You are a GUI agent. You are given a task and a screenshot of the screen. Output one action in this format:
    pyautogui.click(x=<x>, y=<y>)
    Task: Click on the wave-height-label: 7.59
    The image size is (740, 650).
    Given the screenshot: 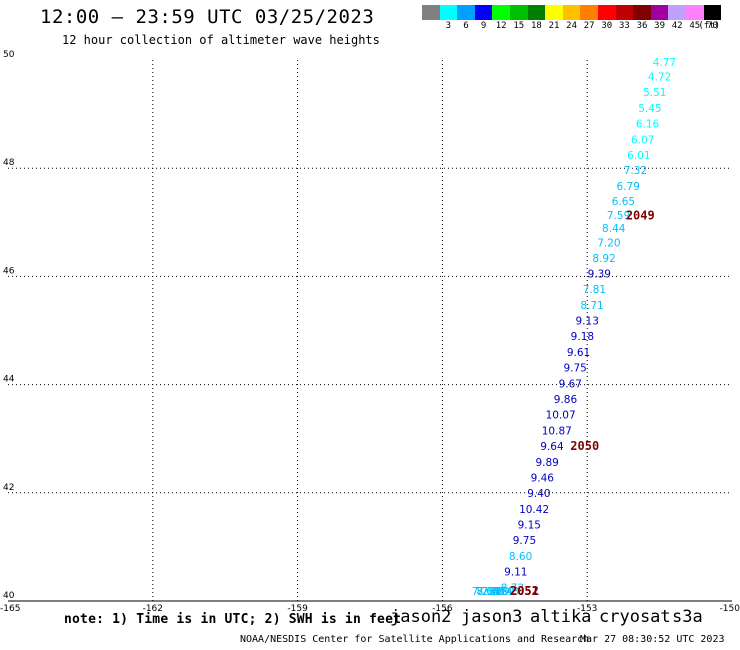 What is the action you would take?
    pyautogui.click(x=618, y=216)
    